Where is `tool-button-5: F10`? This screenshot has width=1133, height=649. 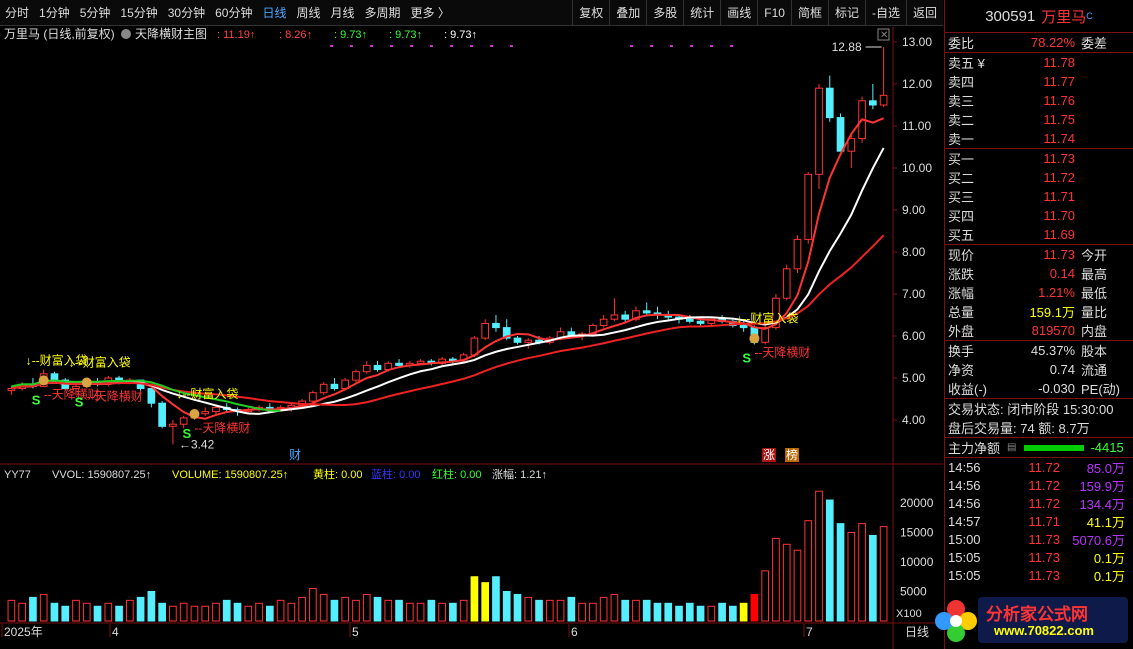 tool-button-5: F10 is located at coordinates (774, 13).